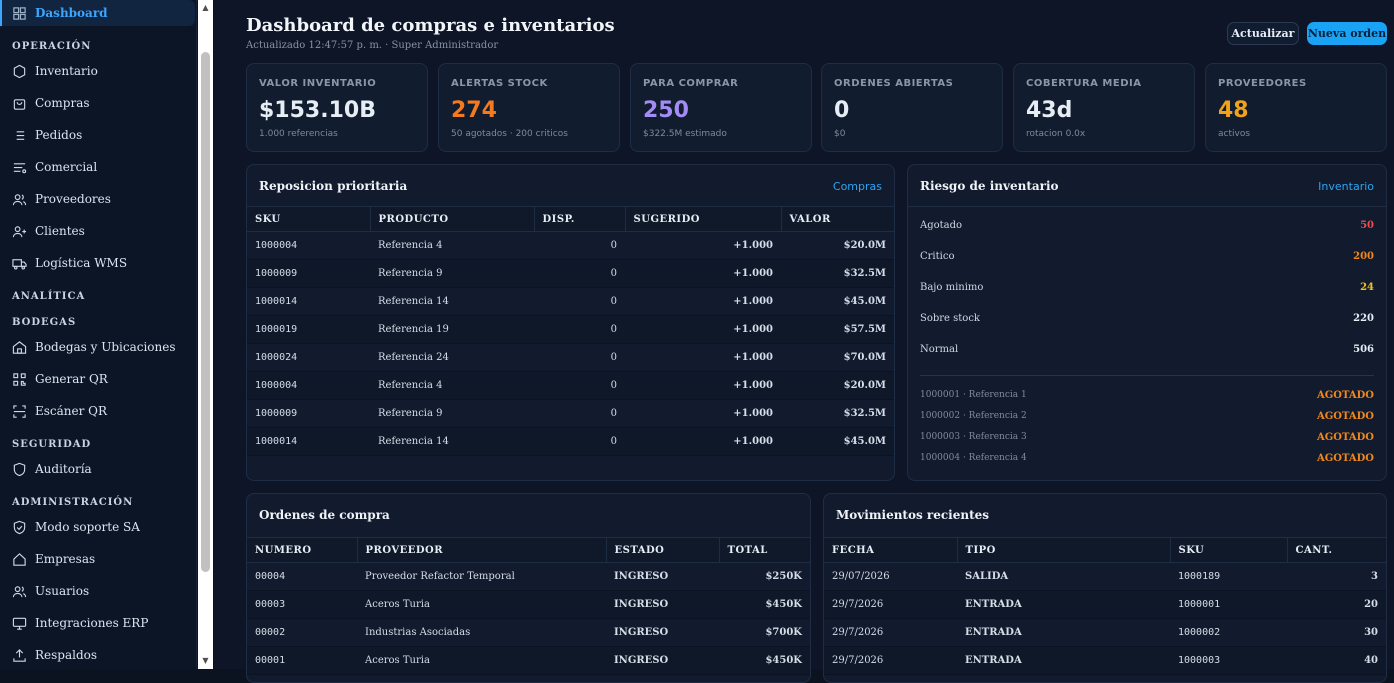 The image size is (1394, 683). I want to click on sidebar-item-respaldos: Respaldos, so click(54, 655).